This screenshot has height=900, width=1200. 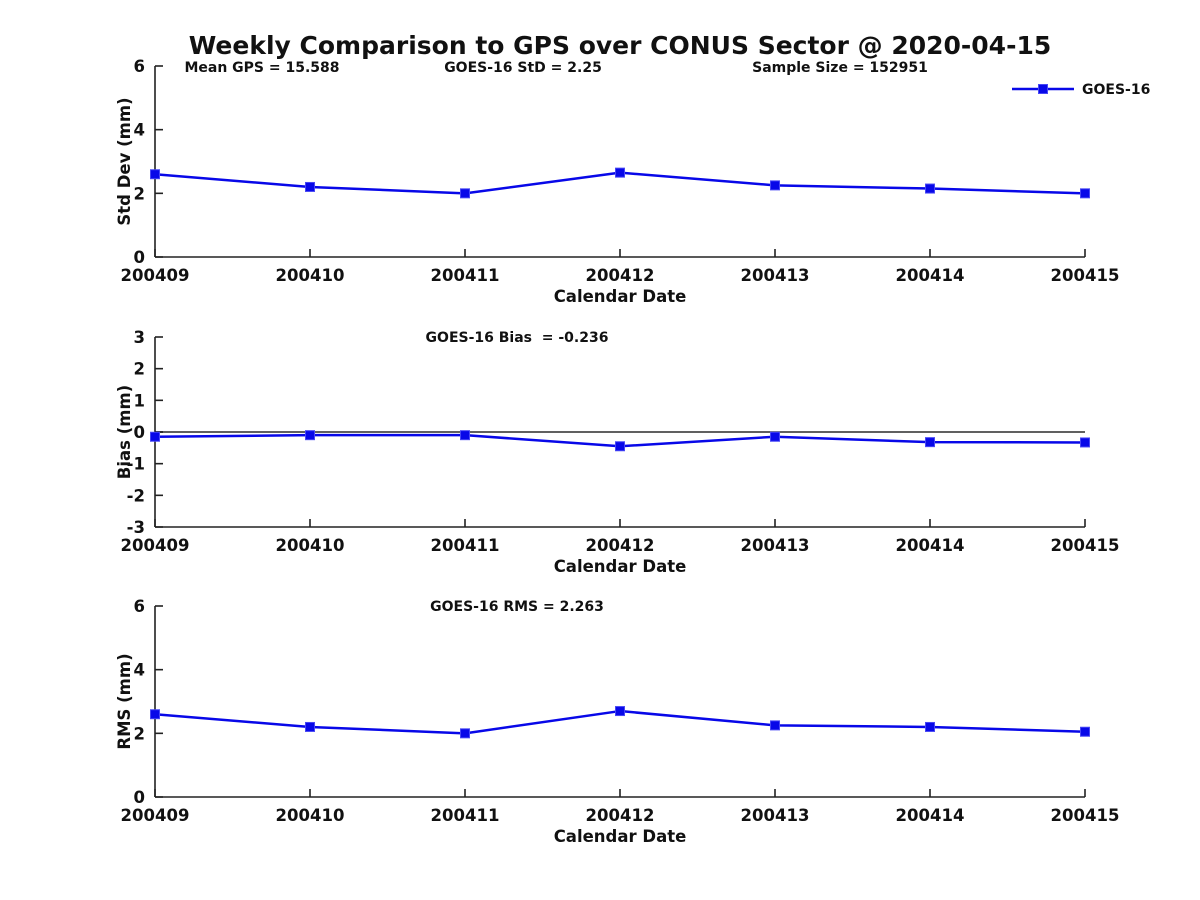 I want to click on y-tick-label: -1, so click(x=136, y=464).